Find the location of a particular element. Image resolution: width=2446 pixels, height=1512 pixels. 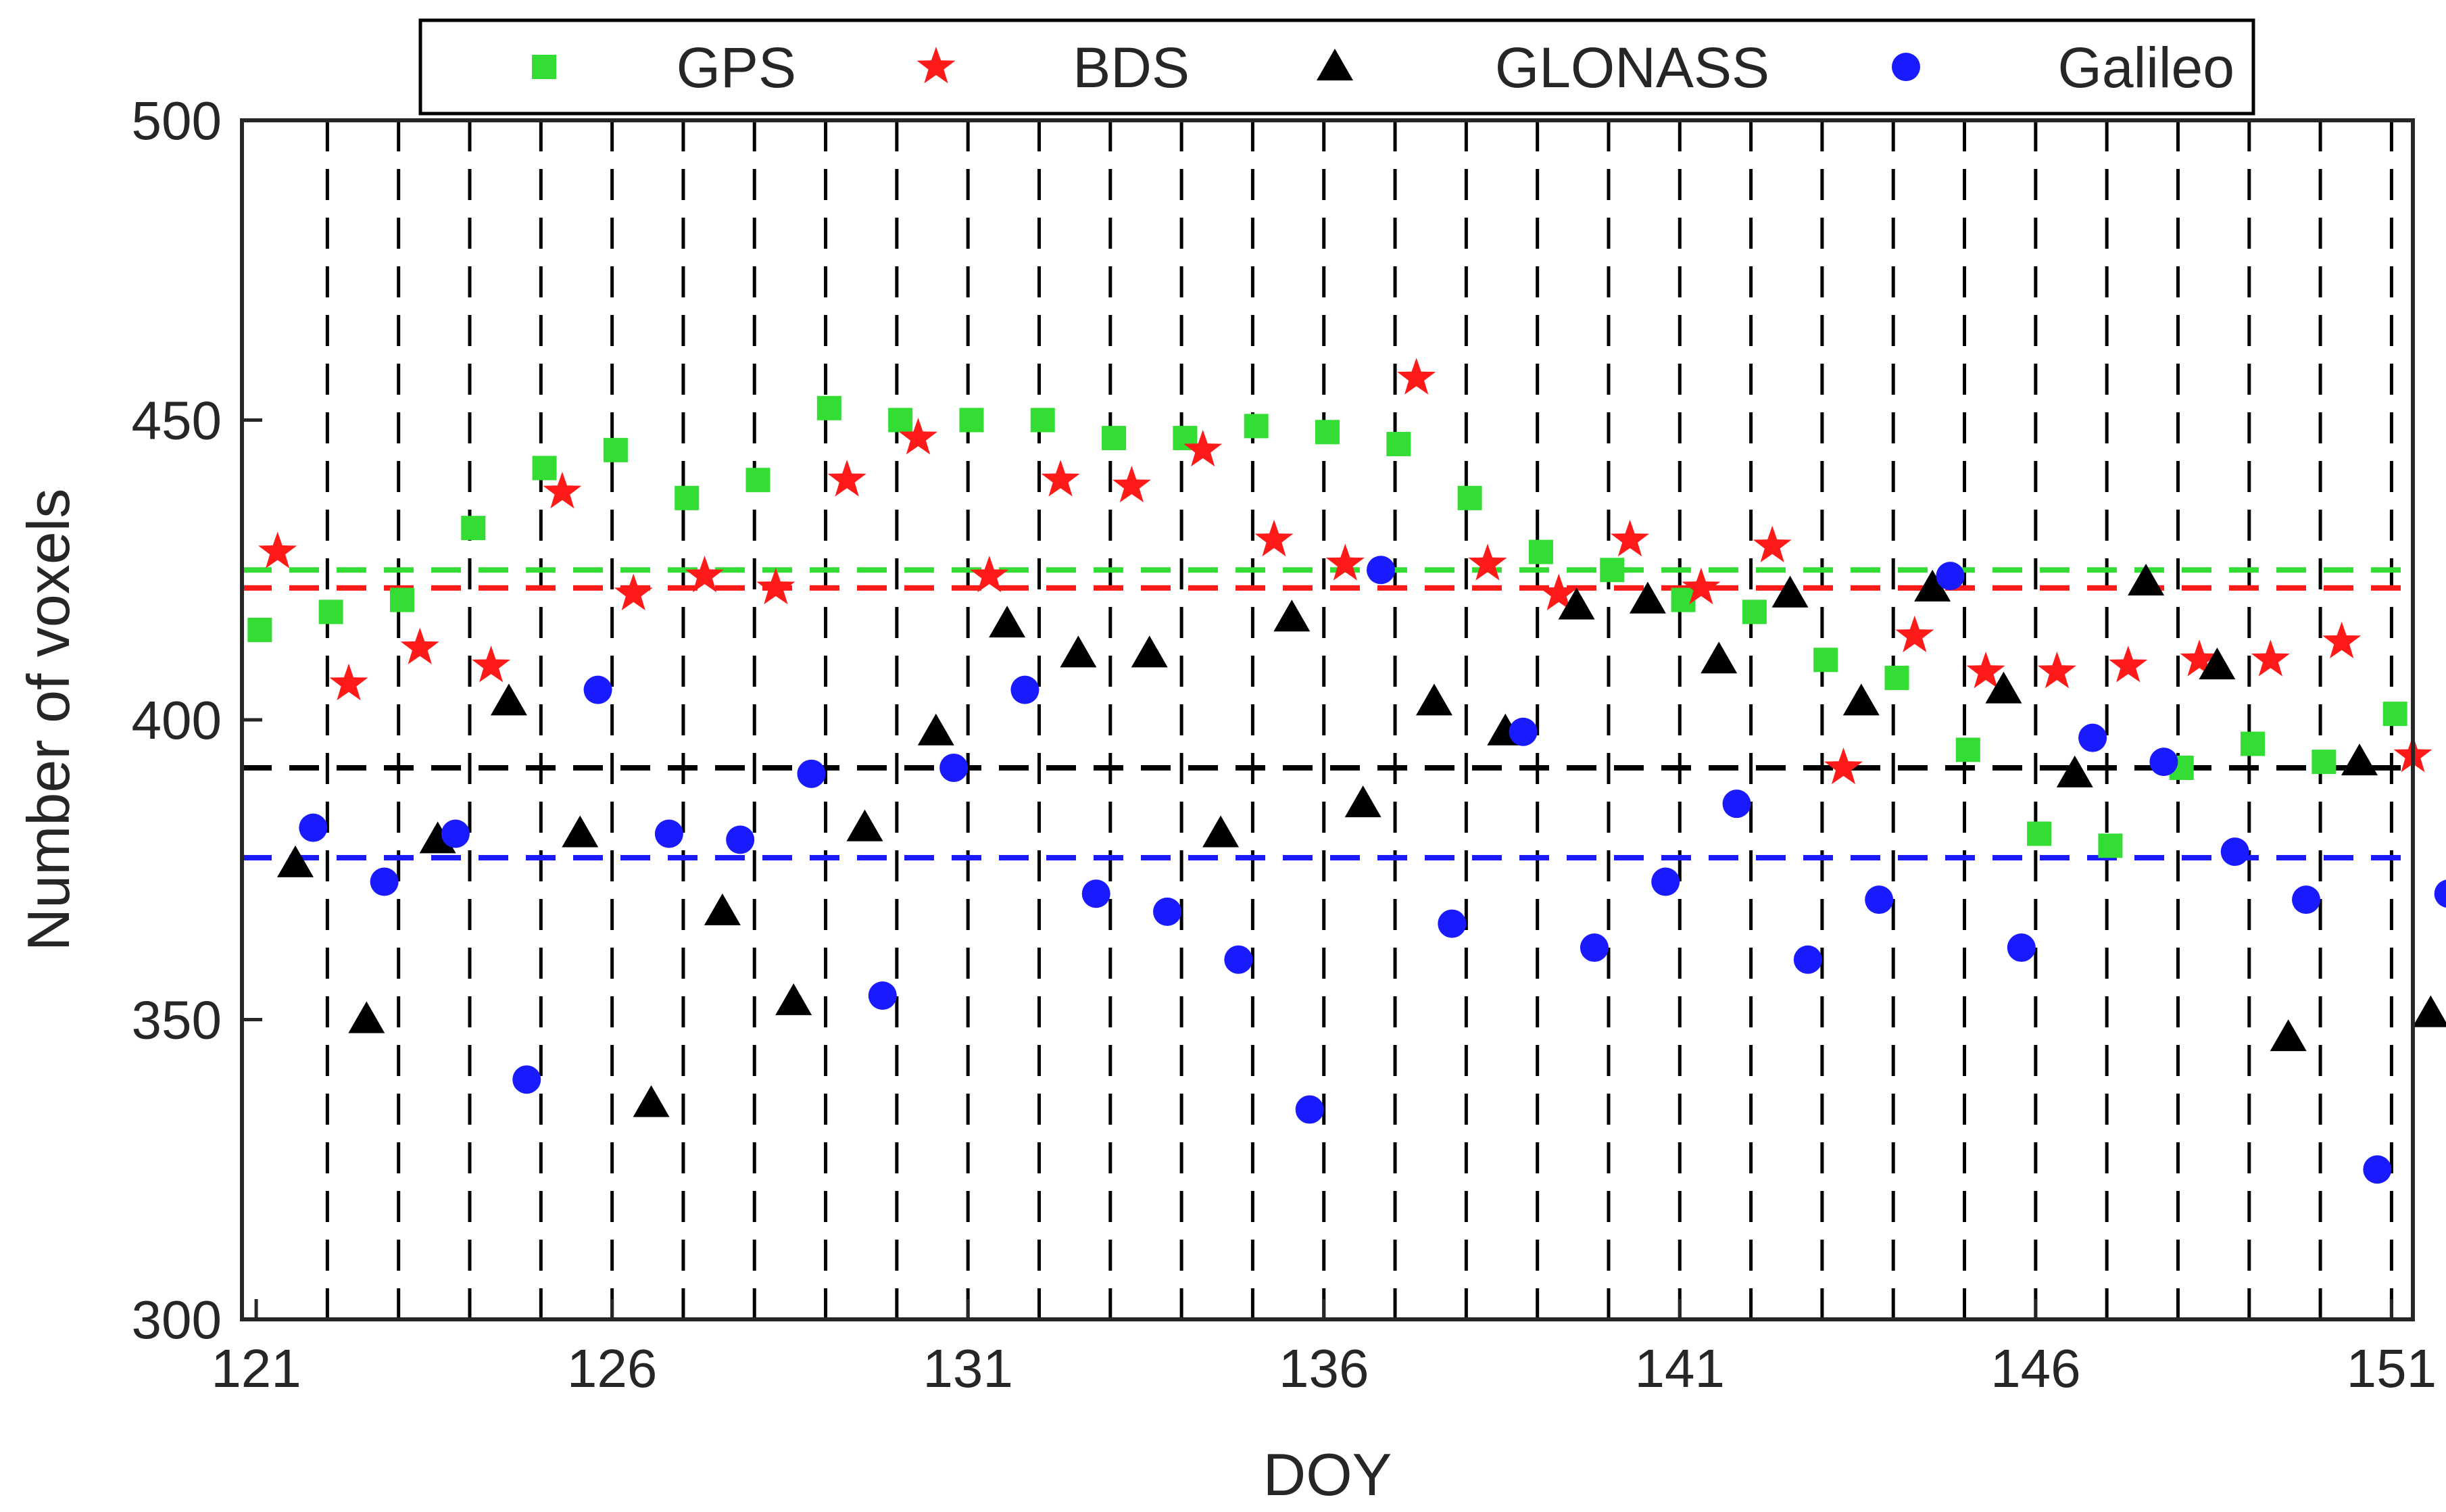

legend-label-glonass: GLONASS is located at coordinates (1632, 67).